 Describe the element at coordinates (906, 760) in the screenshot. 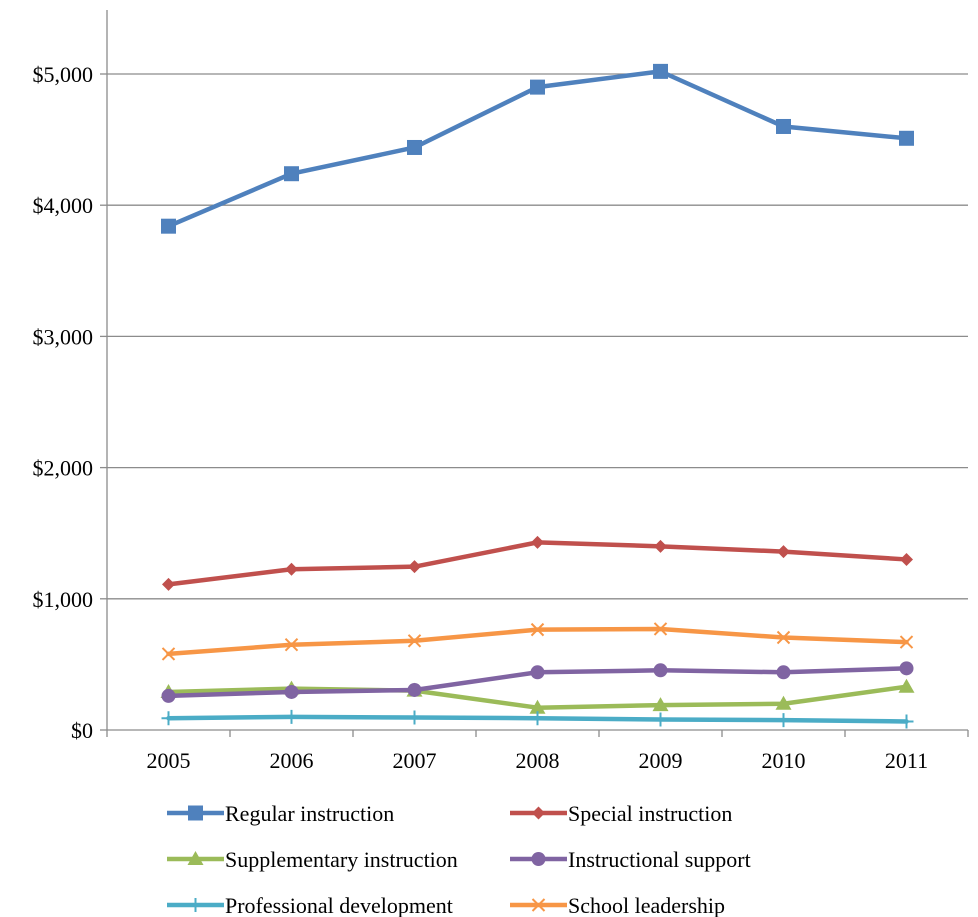

I see `x-tick-label: 2011` at that location.